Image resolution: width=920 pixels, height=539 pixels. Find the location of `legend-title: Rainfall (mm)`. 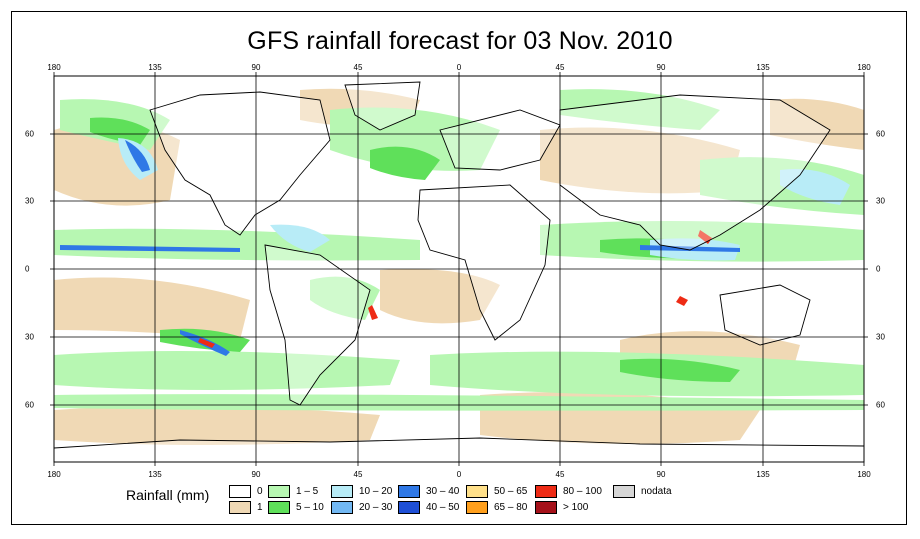

legend-title: Rainfall (mm) is located at coordinates (168, 495).